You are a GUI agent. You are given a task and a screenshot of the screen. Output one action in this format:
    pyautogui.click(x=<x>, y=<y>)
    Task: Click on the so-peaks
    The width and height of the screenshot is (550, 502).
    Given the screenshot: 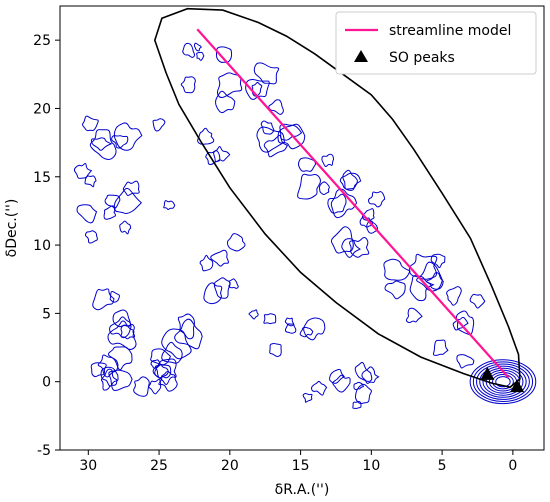 What is the action you would take?
    pyautogui.click(x=502, y=379)
    